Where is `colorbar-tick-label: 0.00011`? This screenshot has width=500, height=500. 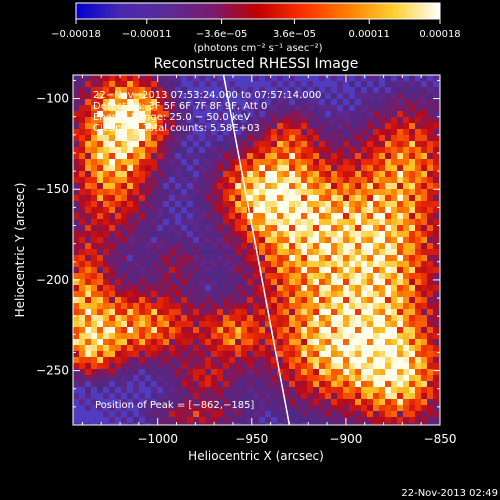
colorbar-tick-label: 0.00011 is located at coordinates (369, 34).